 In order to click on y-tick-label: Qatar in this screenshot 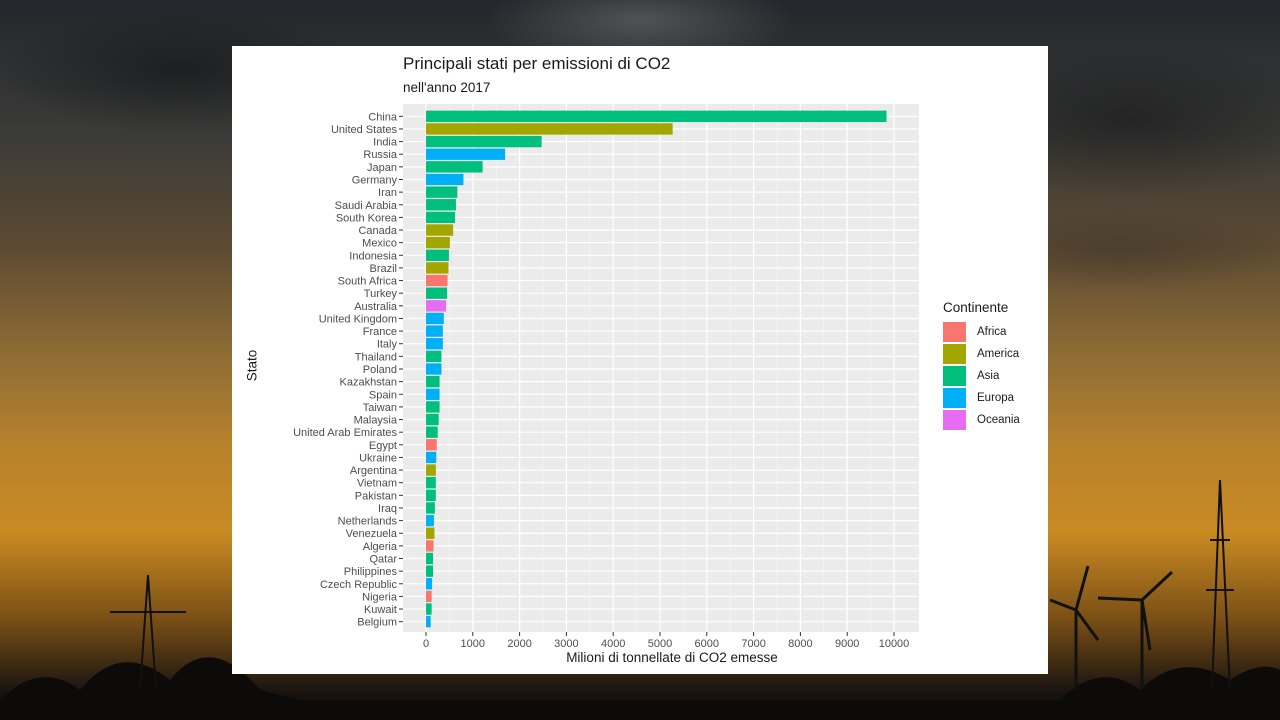, I will do `click(383, 560)`.